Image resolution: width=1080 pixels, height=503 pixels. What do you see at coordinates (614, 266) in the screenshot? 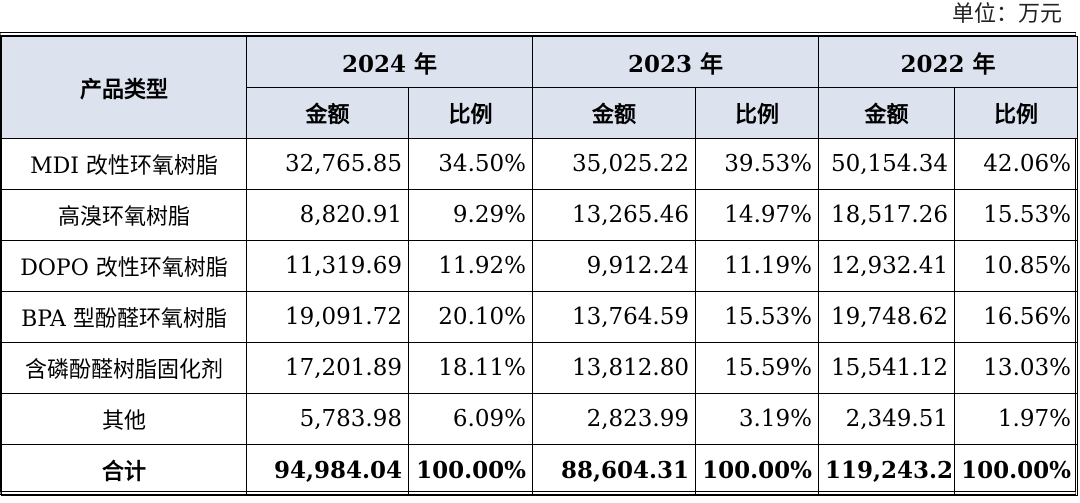
I see `cell-amount-2023: 9,912.24` at bounding box center [614, 266].